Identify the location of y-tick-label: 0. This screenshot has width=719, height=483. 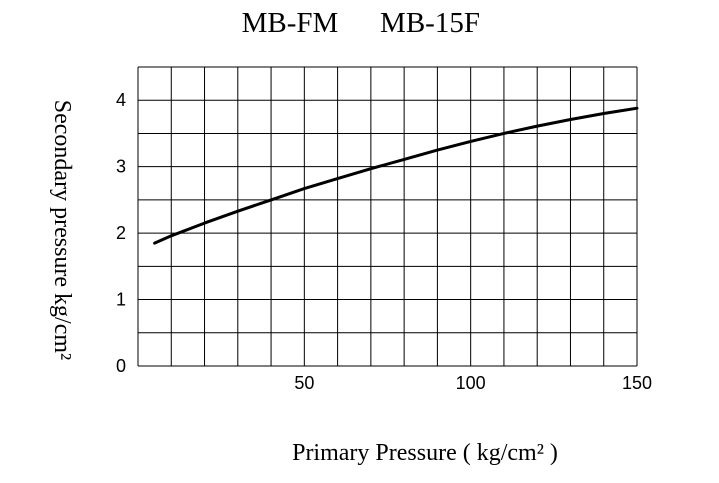
(121, 366).